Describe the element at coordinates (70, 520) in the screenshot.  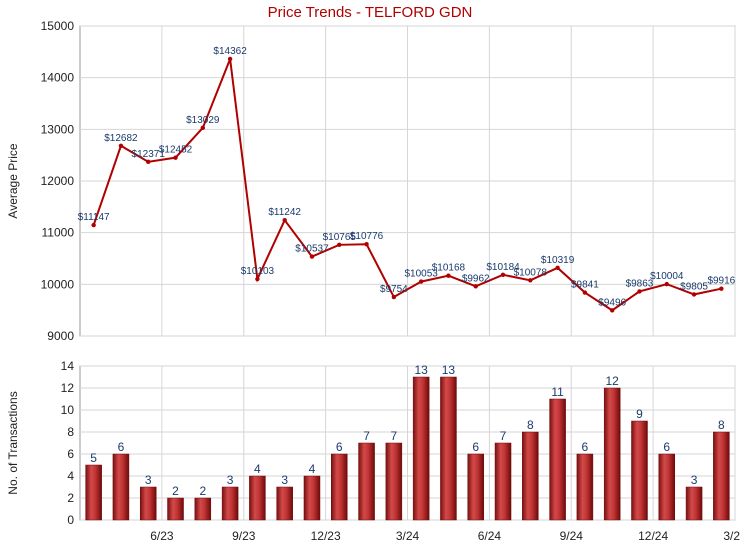
I see `y-tick-label: 0` at that location.